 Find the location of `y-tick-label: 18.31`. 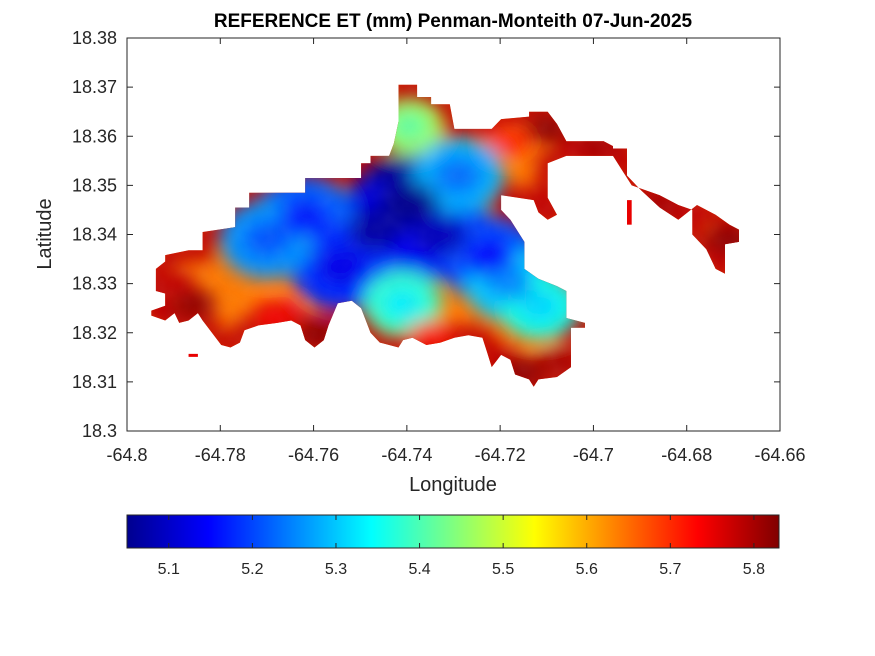

y-tick-label: 18.31 is located at coordinates (94, 382).